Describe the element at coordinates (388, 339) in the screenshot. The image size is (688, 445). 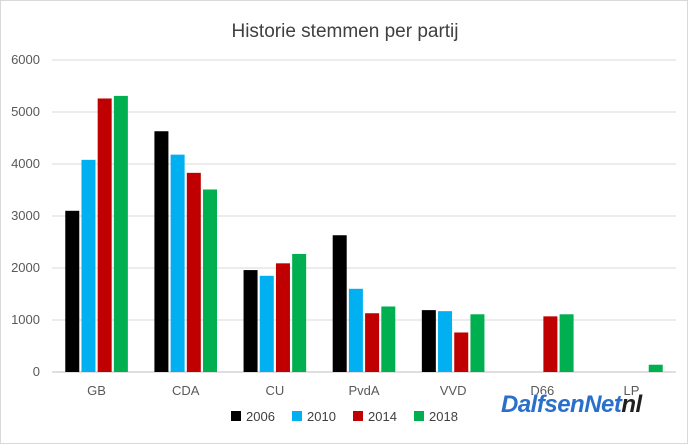
I see `bar-pvda-2018` at that location.